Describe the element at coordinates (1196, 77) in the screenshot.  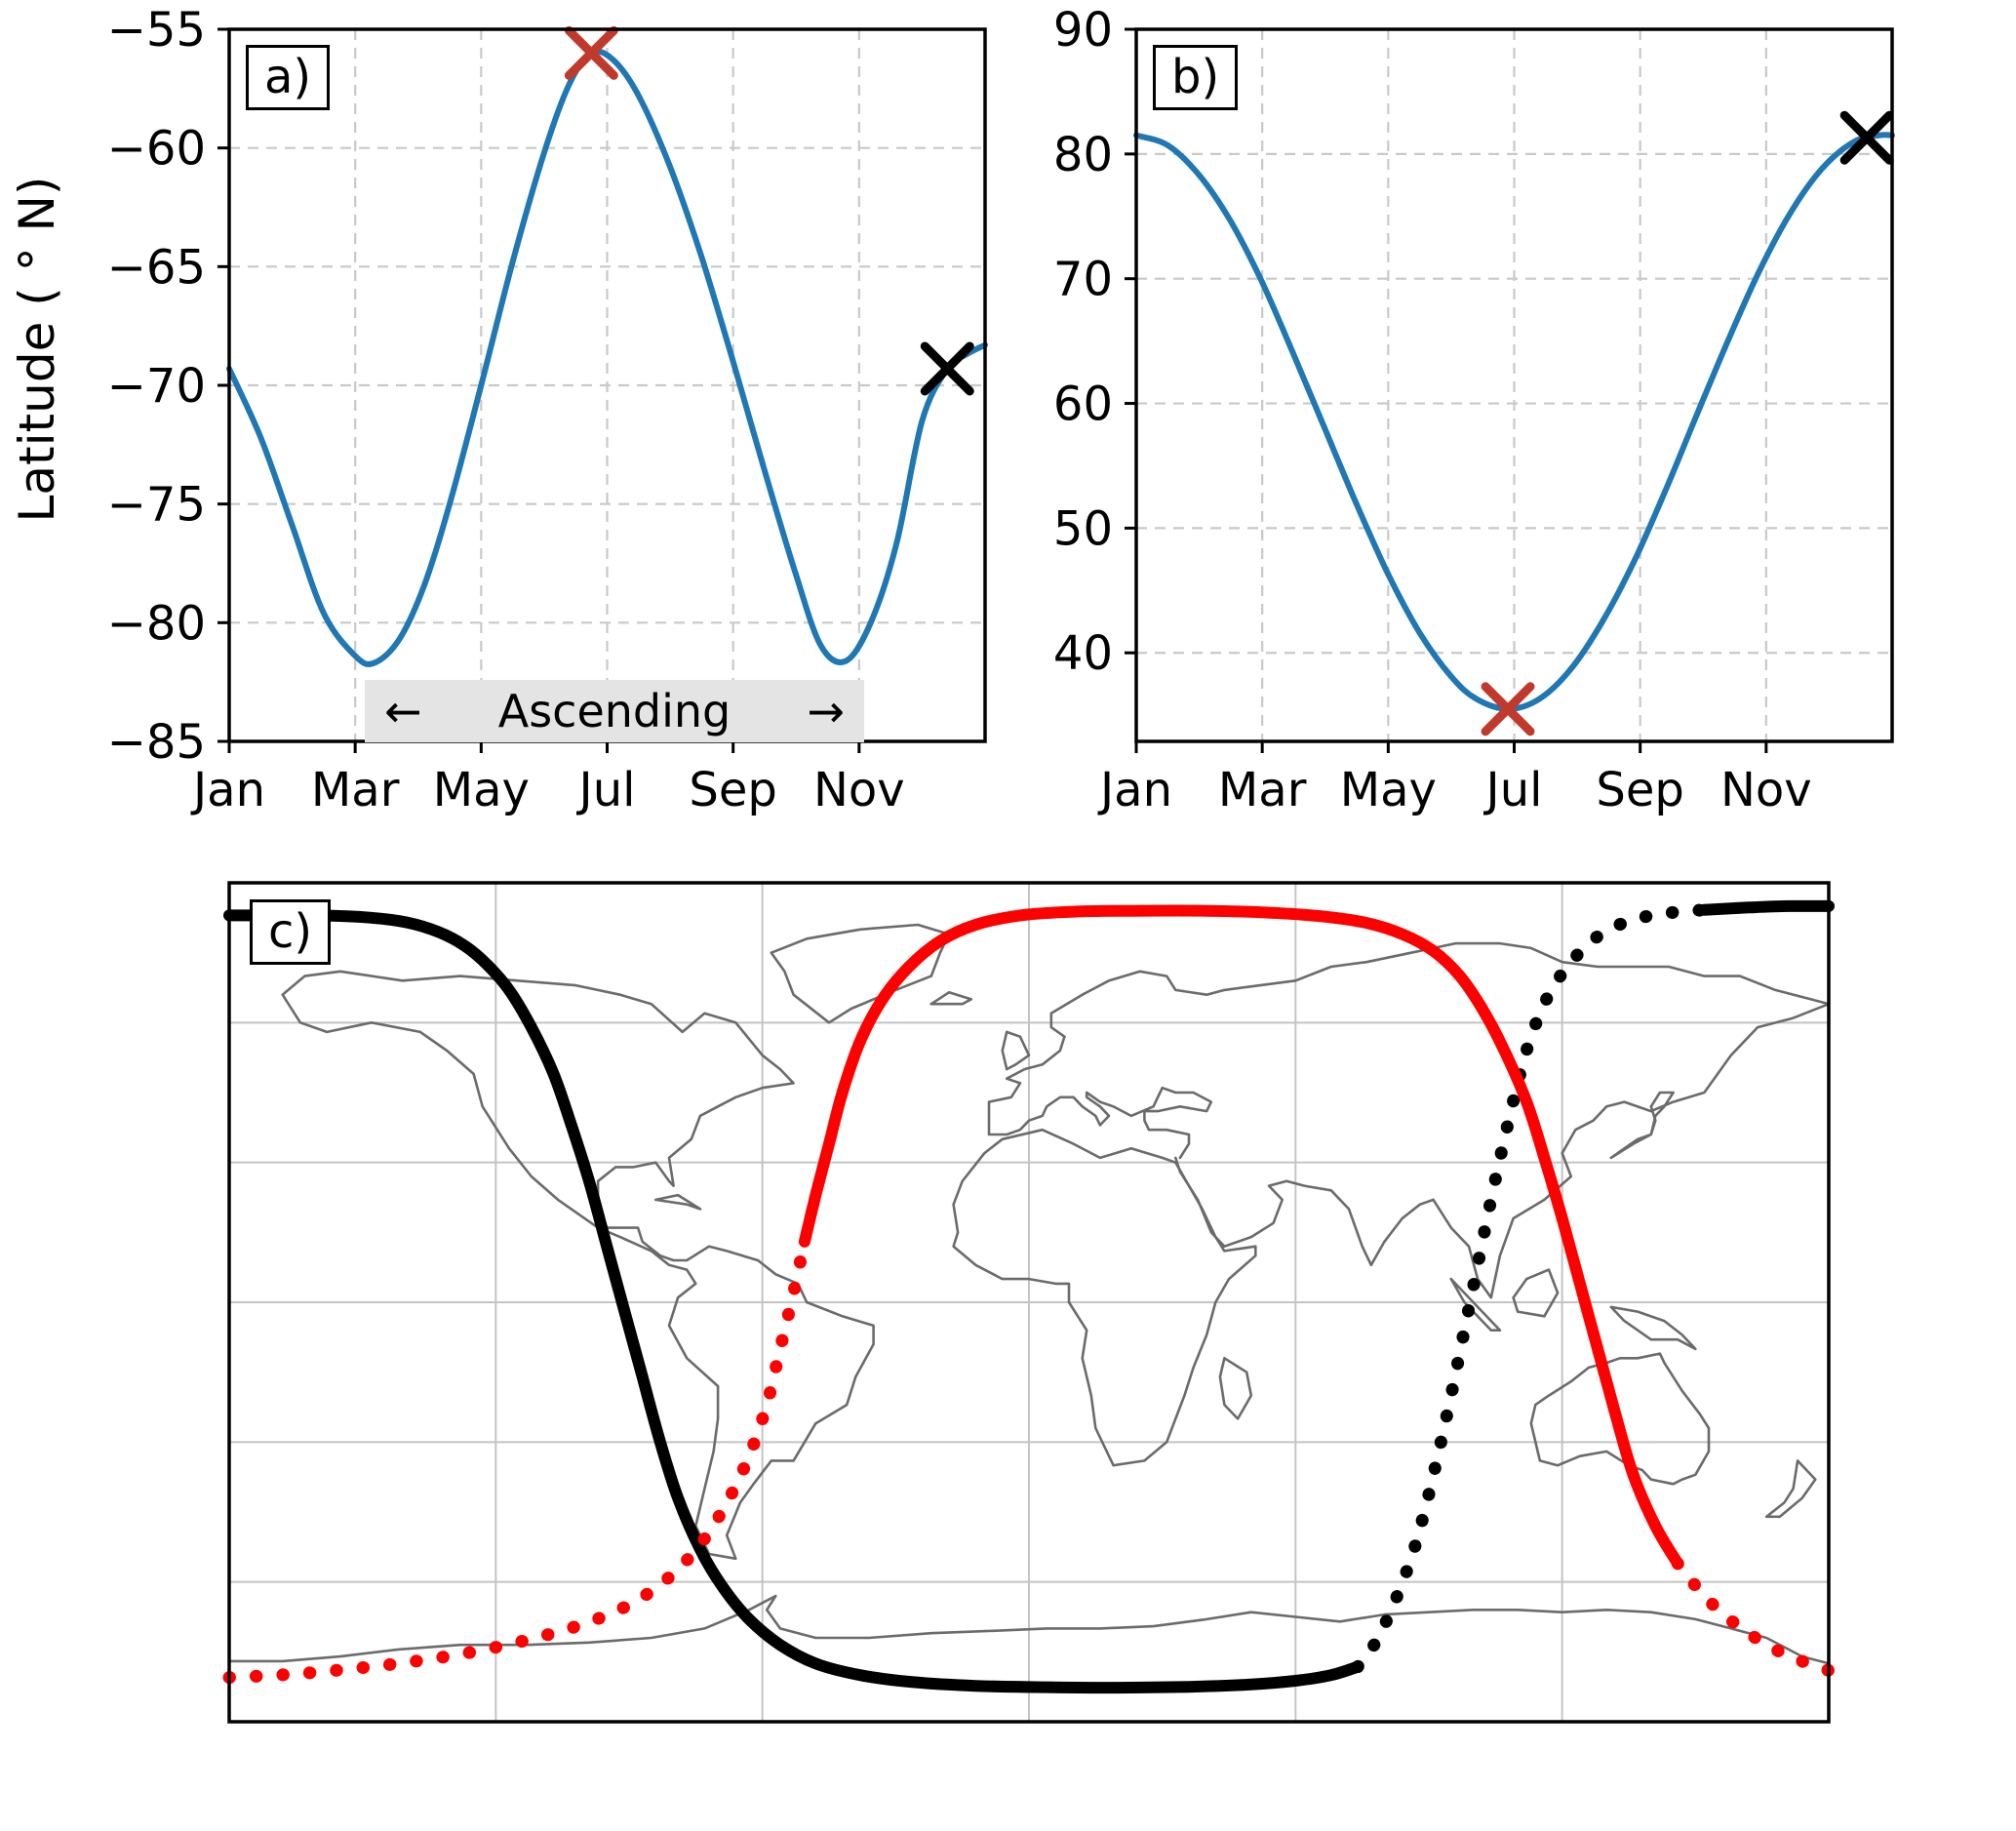
I see `panel-b-label: b)` at that location.